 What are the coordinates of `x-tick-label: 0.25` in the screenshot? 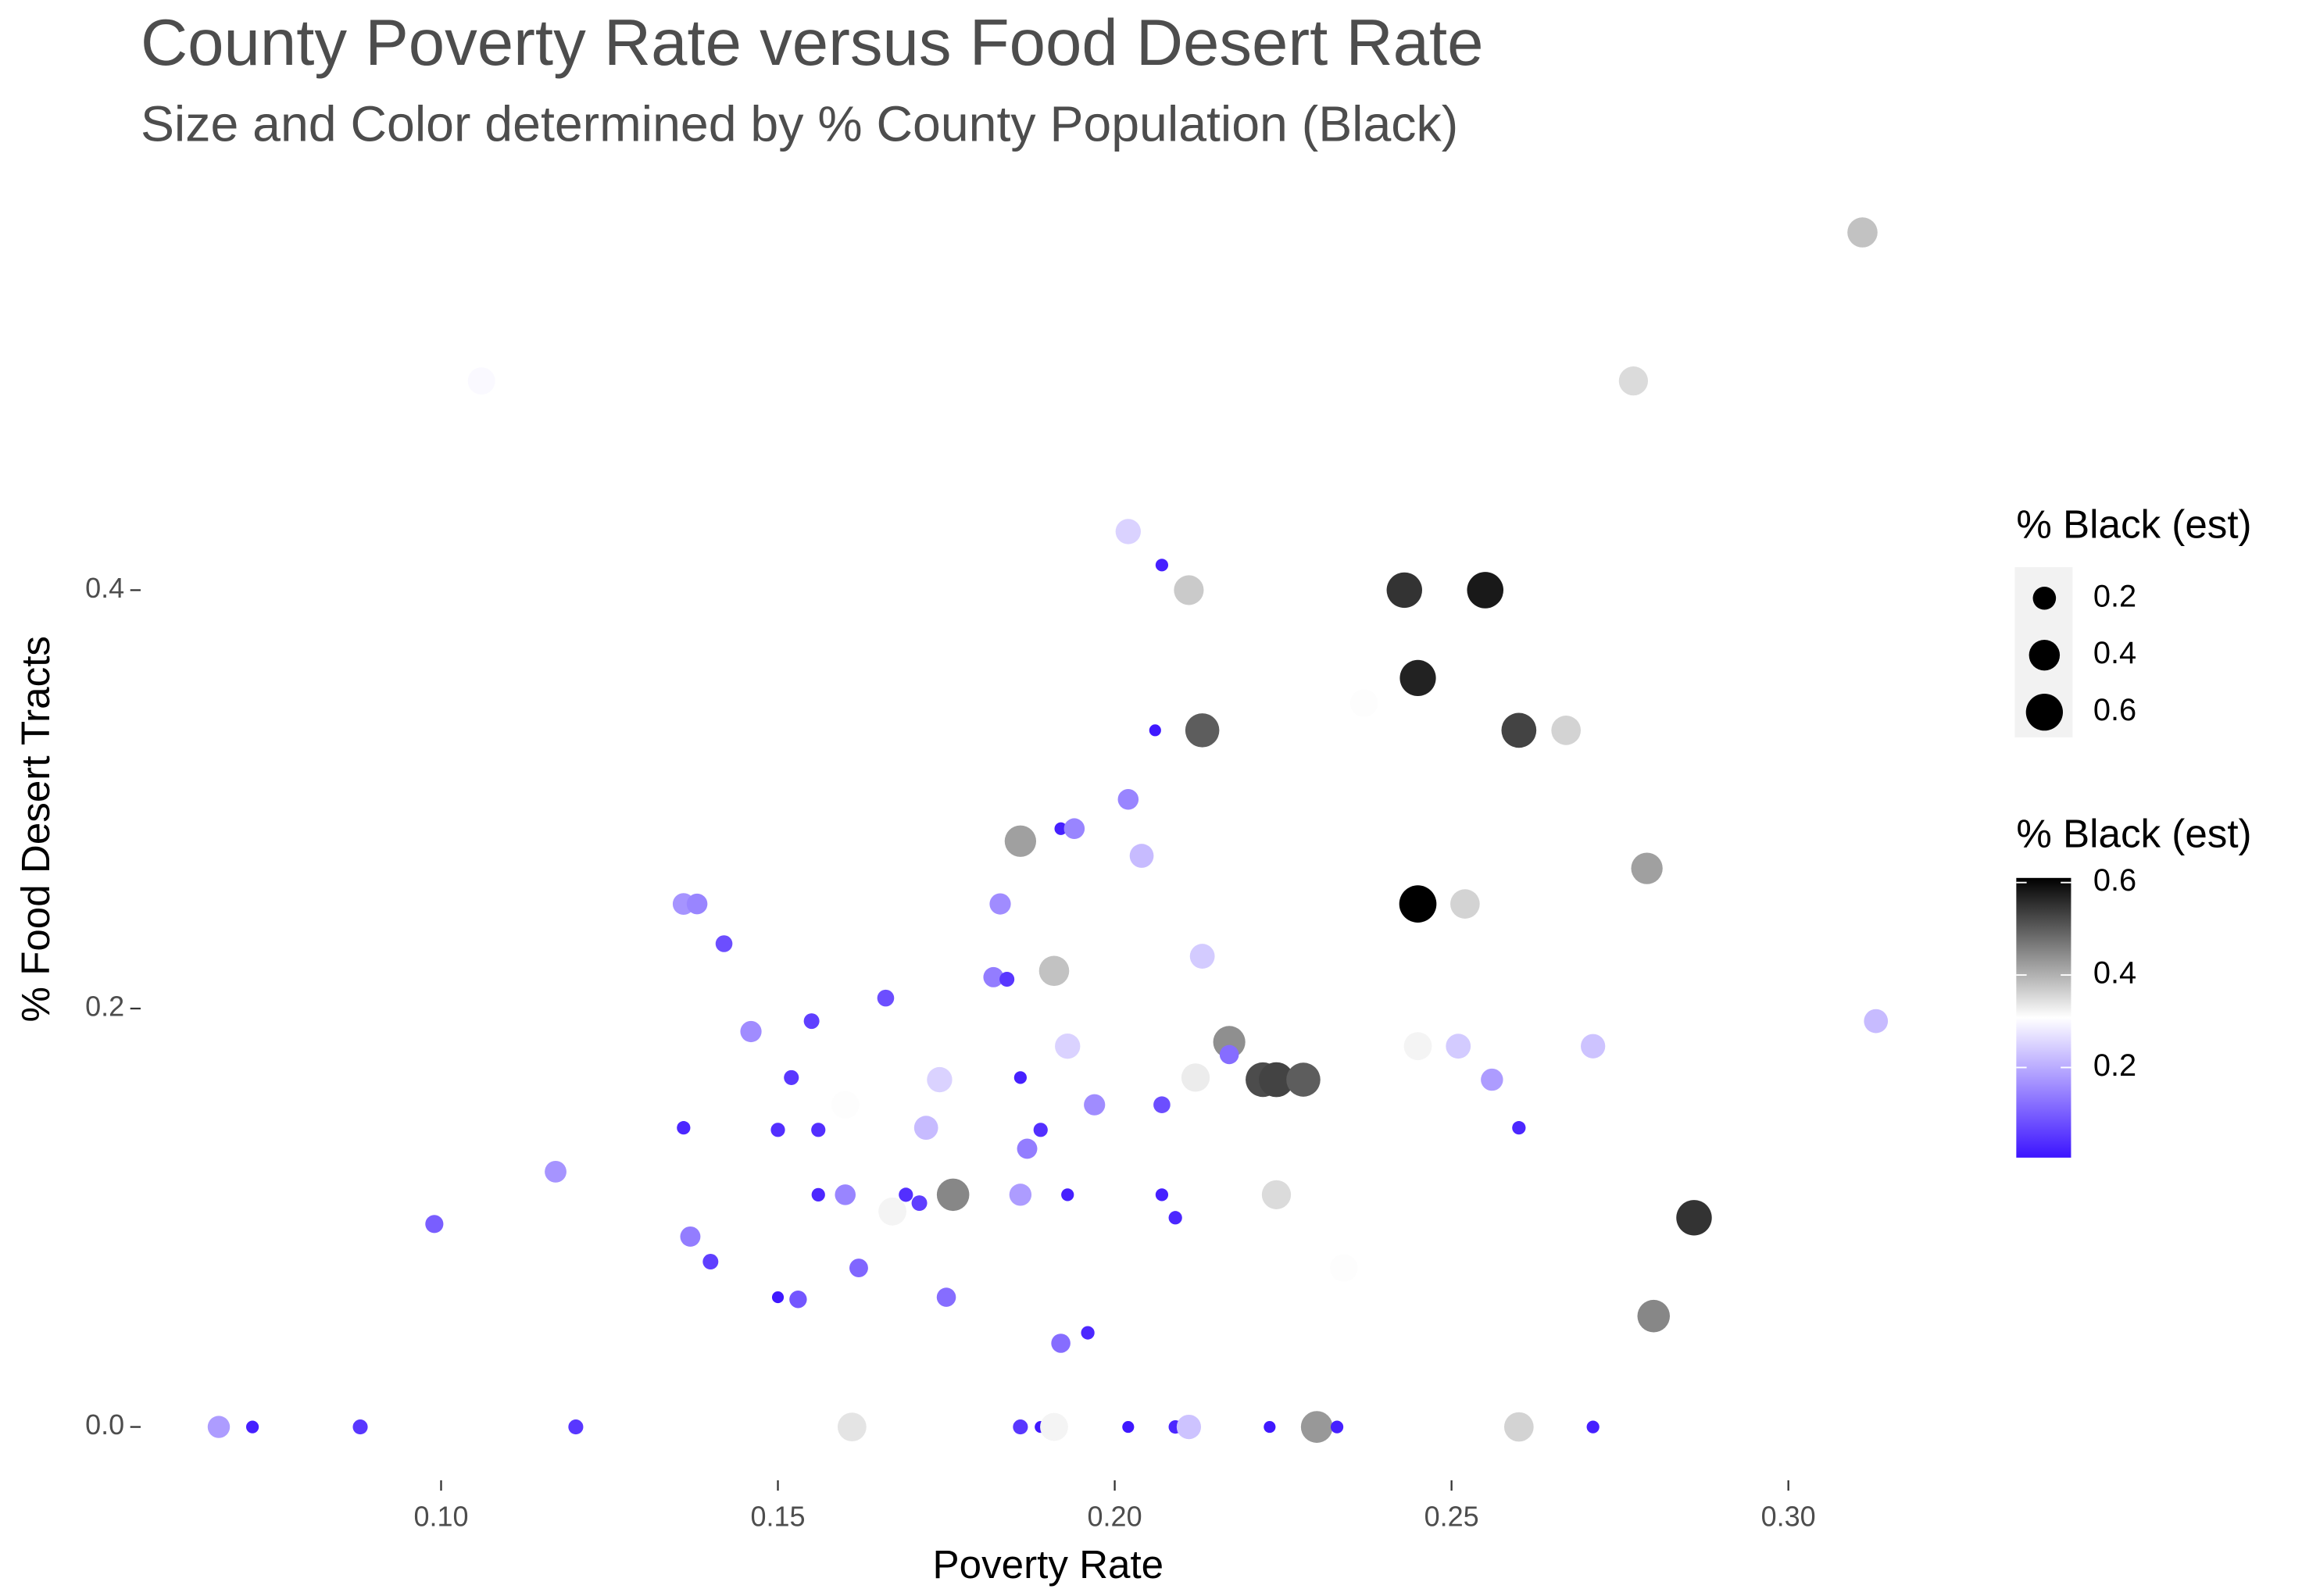 It's located at (1451, 1517).